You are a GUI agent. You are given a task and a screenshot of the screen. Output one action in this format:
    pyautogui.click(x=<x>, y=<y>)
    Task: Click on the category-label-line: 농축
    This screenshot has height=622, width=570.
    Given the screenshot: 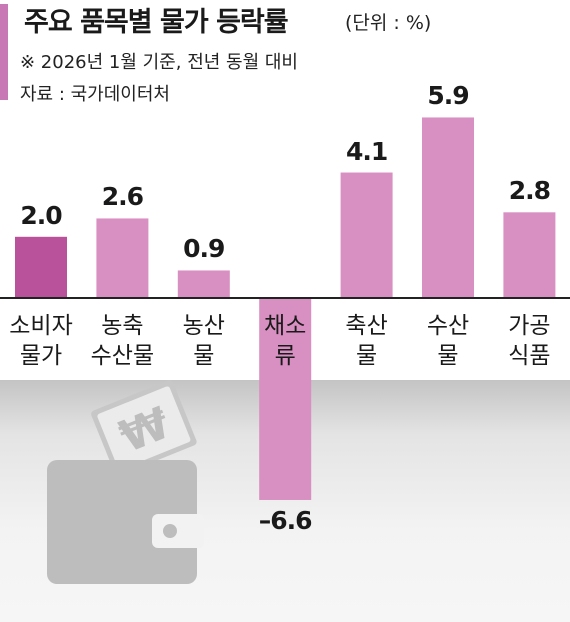 What is the action you would take?
    pyautogui.click(x=122, y=326)
    